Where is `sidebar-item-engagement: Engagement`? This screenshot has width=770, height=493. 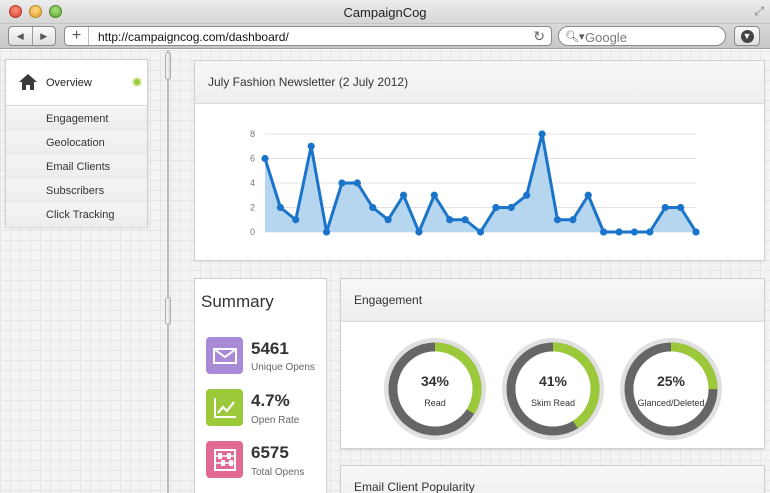
sidebar-item-engagement: Engagement is located at coordinates (76, 119).